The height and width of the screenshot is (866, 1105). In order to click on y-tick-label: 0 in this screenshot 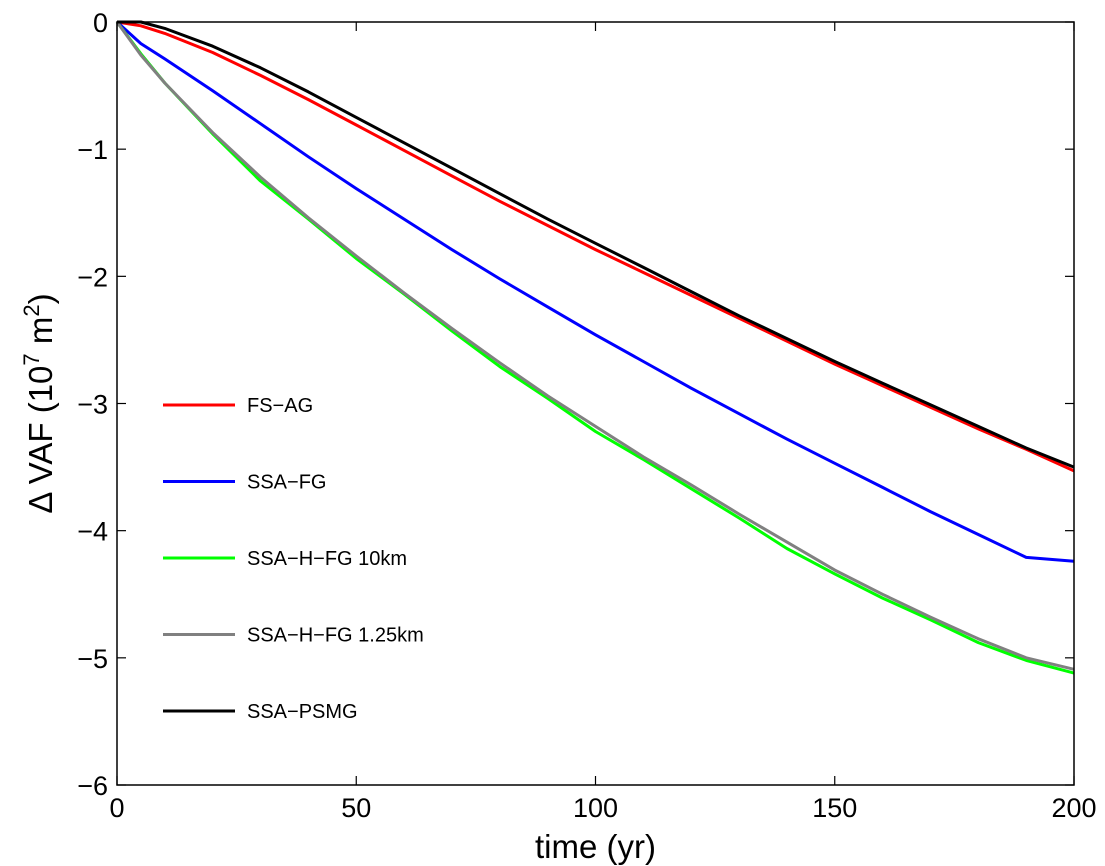, I will do `click(100, 23)`.